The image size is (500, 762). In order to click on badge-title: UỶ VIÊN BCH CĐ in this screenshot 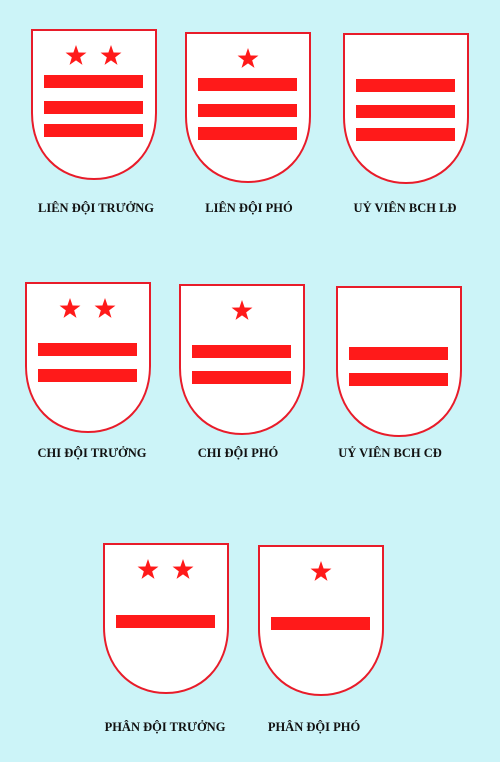, I will do `click(390, 453)`.